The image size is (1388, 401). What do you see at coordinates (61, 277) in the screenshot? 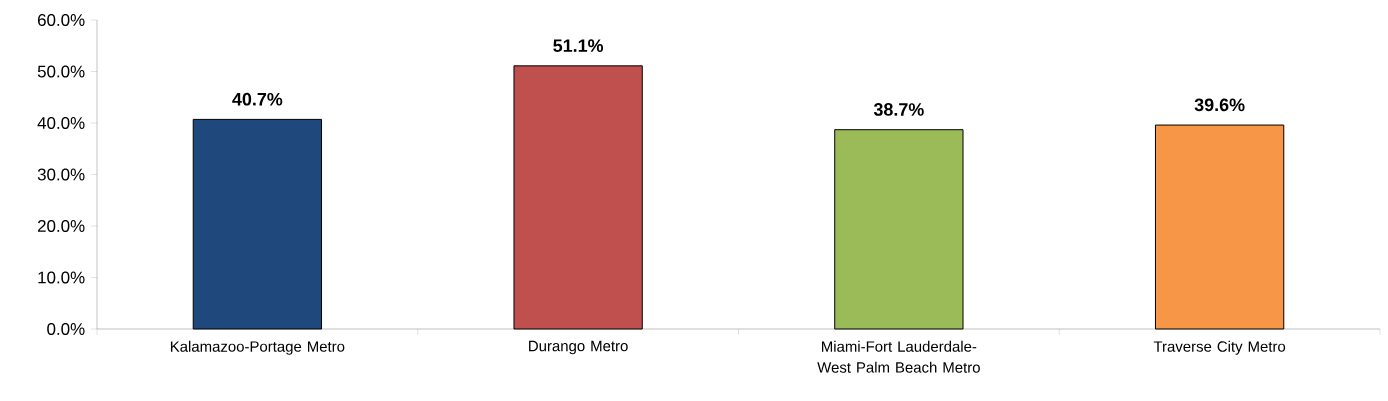
I see `y-tick-label: 10.0%` at bounding box center [61, 277].